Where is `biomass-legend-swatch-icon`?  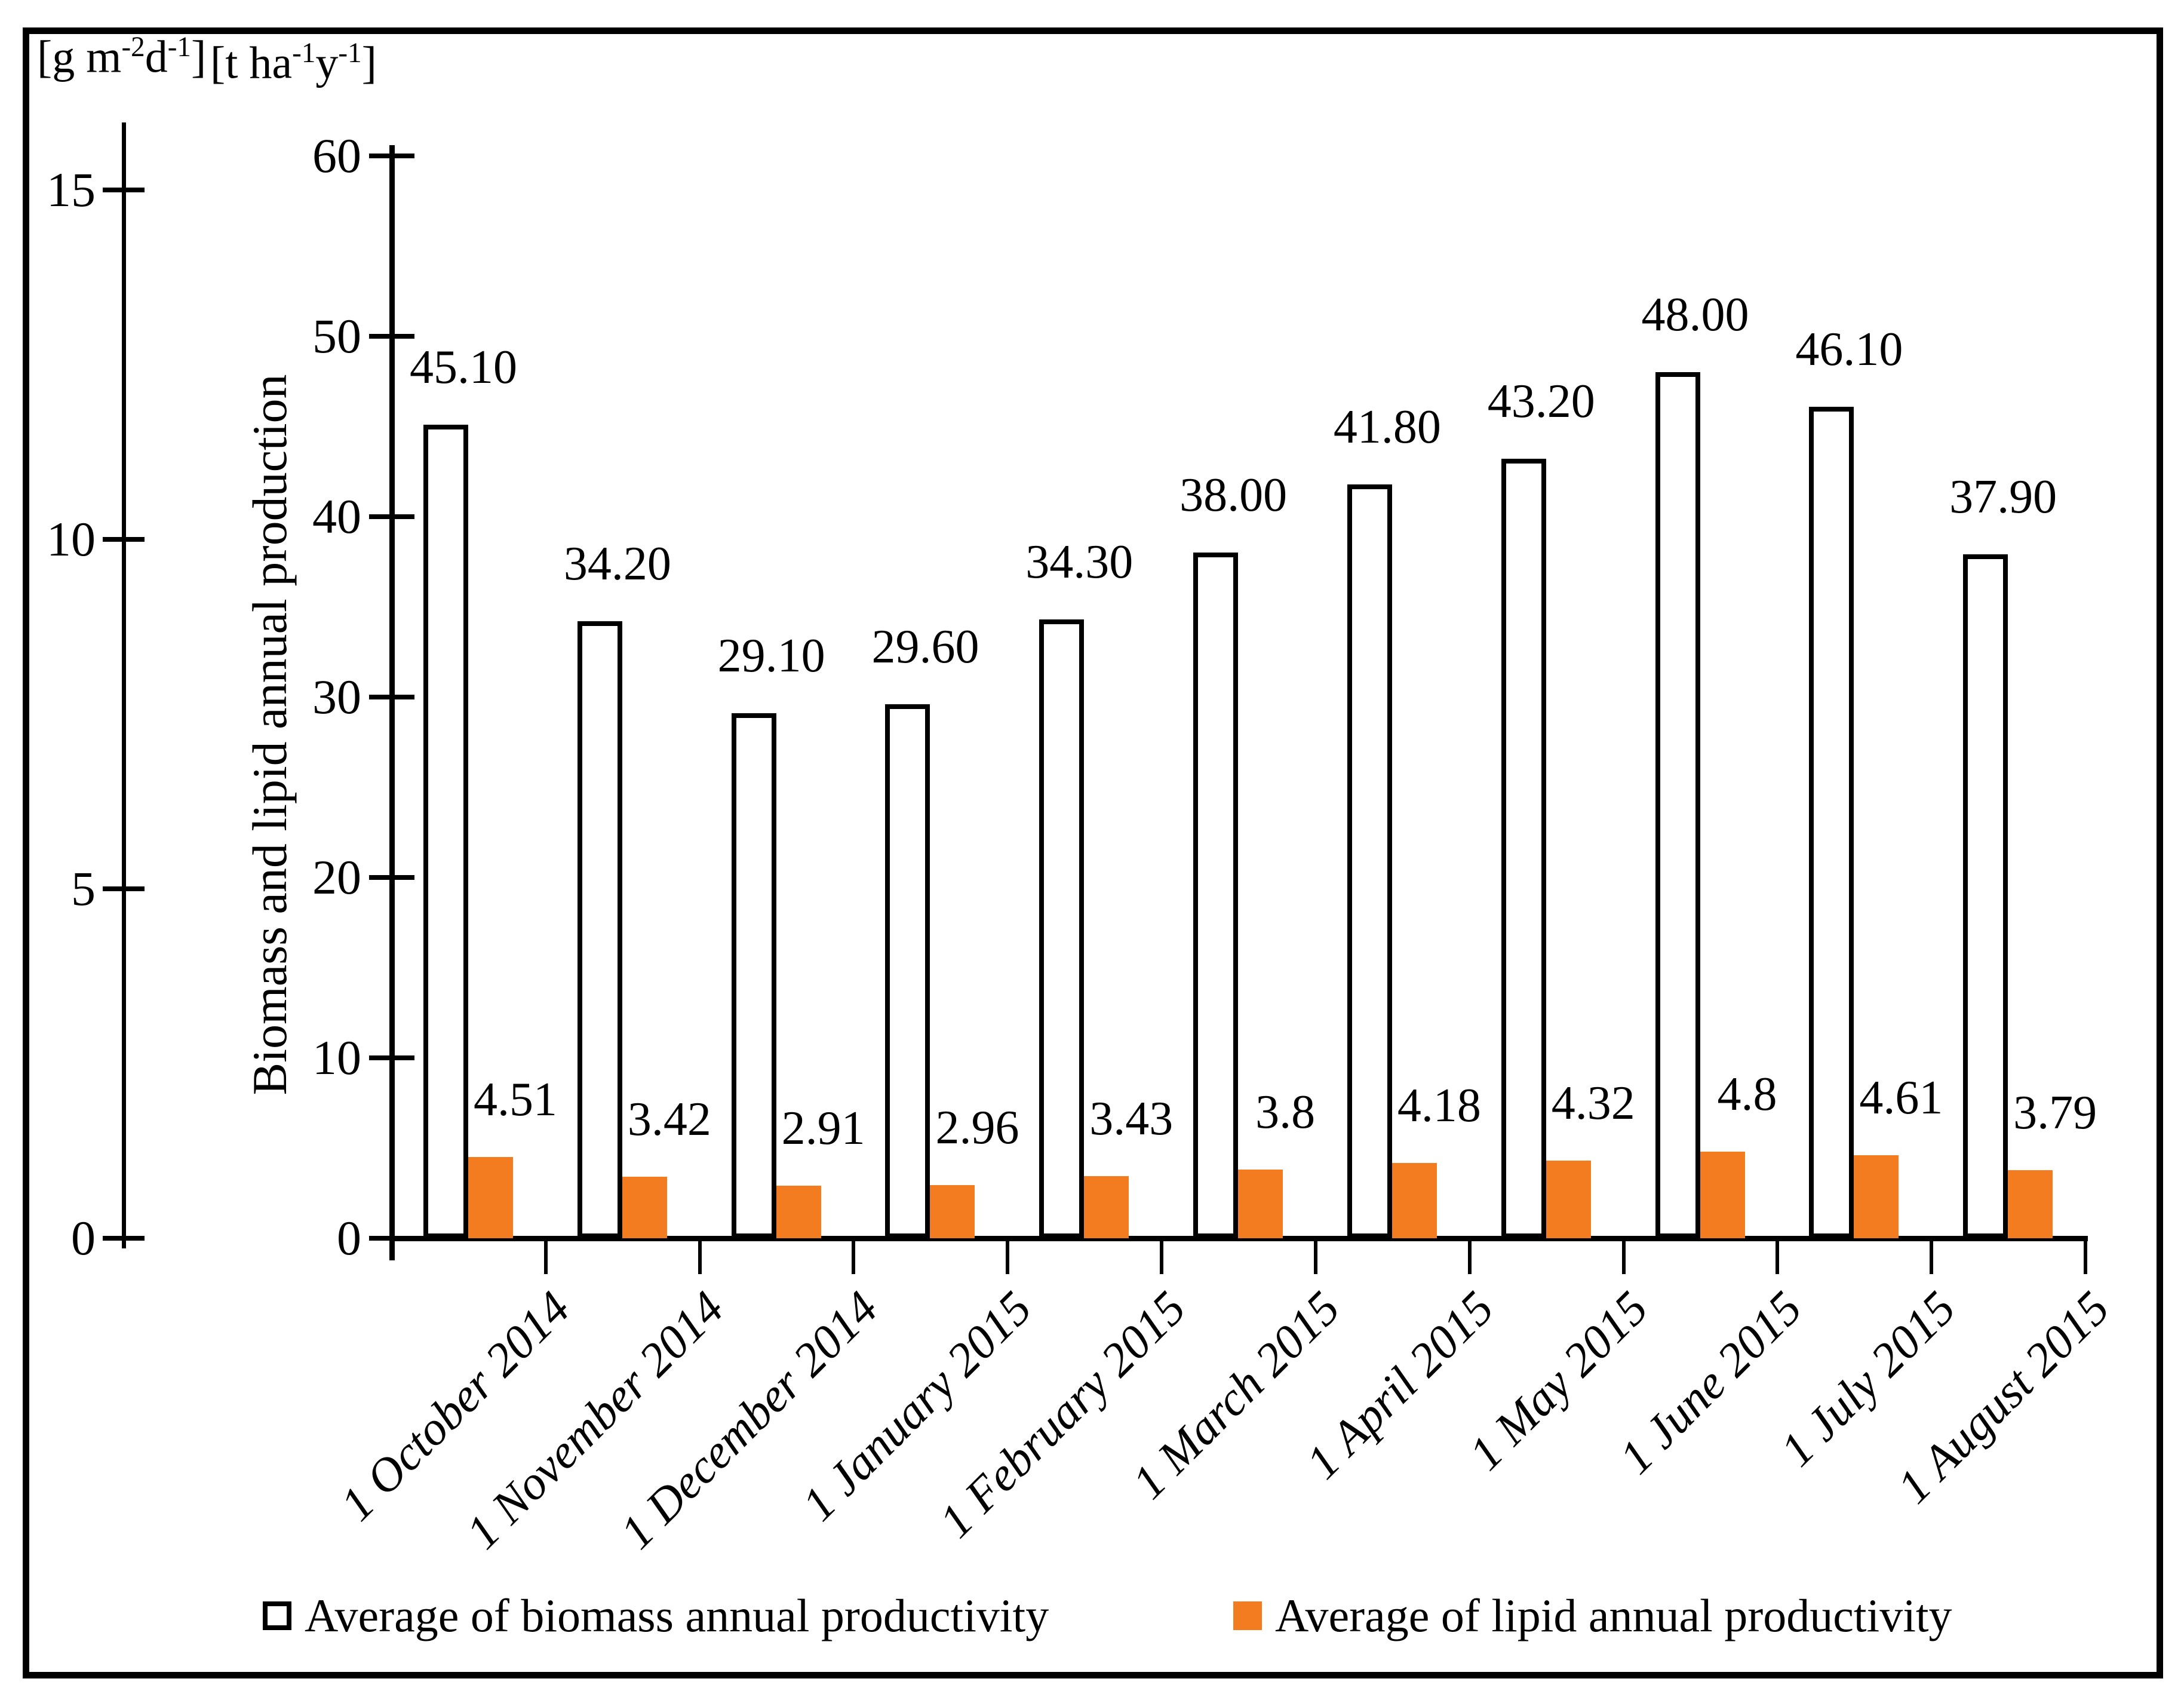
biomass-legend-swatch-icon is located at coordinates (277, 1615).